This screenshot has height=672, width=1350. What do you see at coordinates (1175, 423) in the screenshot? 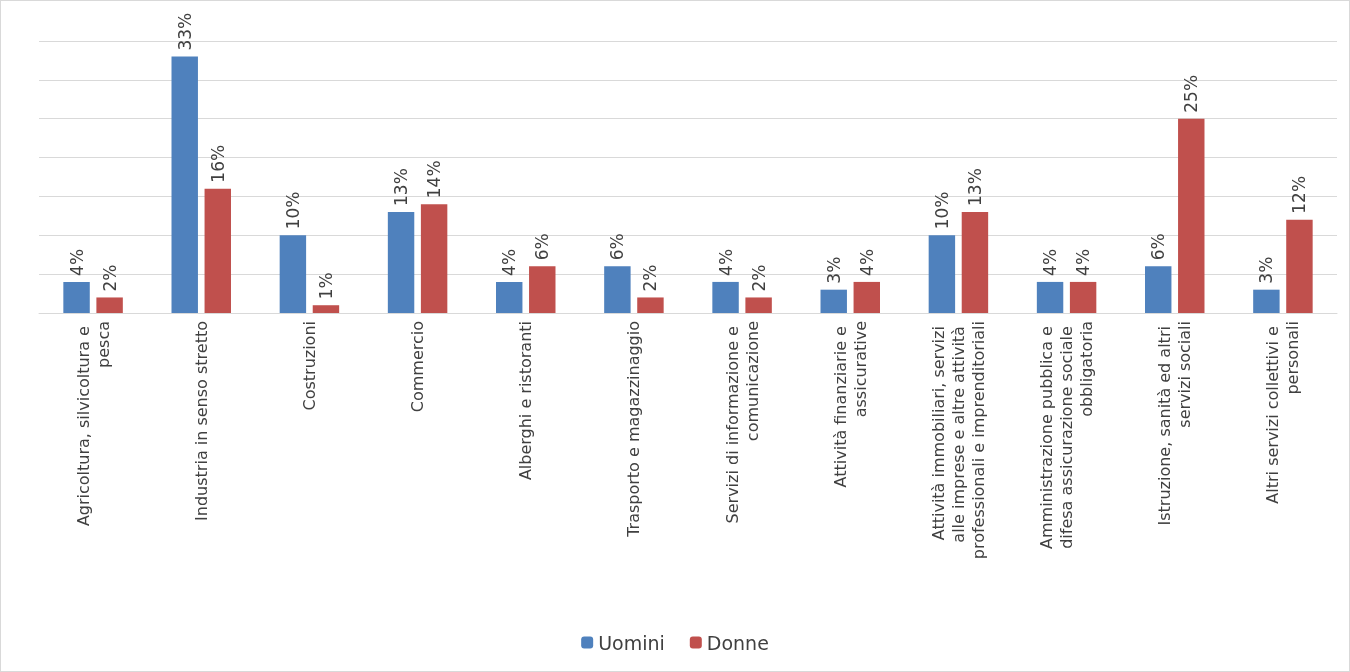
I see `x-tick-label: Istruzione, sanità ed altri servizi sociali` at bounding box center [1175, 423].